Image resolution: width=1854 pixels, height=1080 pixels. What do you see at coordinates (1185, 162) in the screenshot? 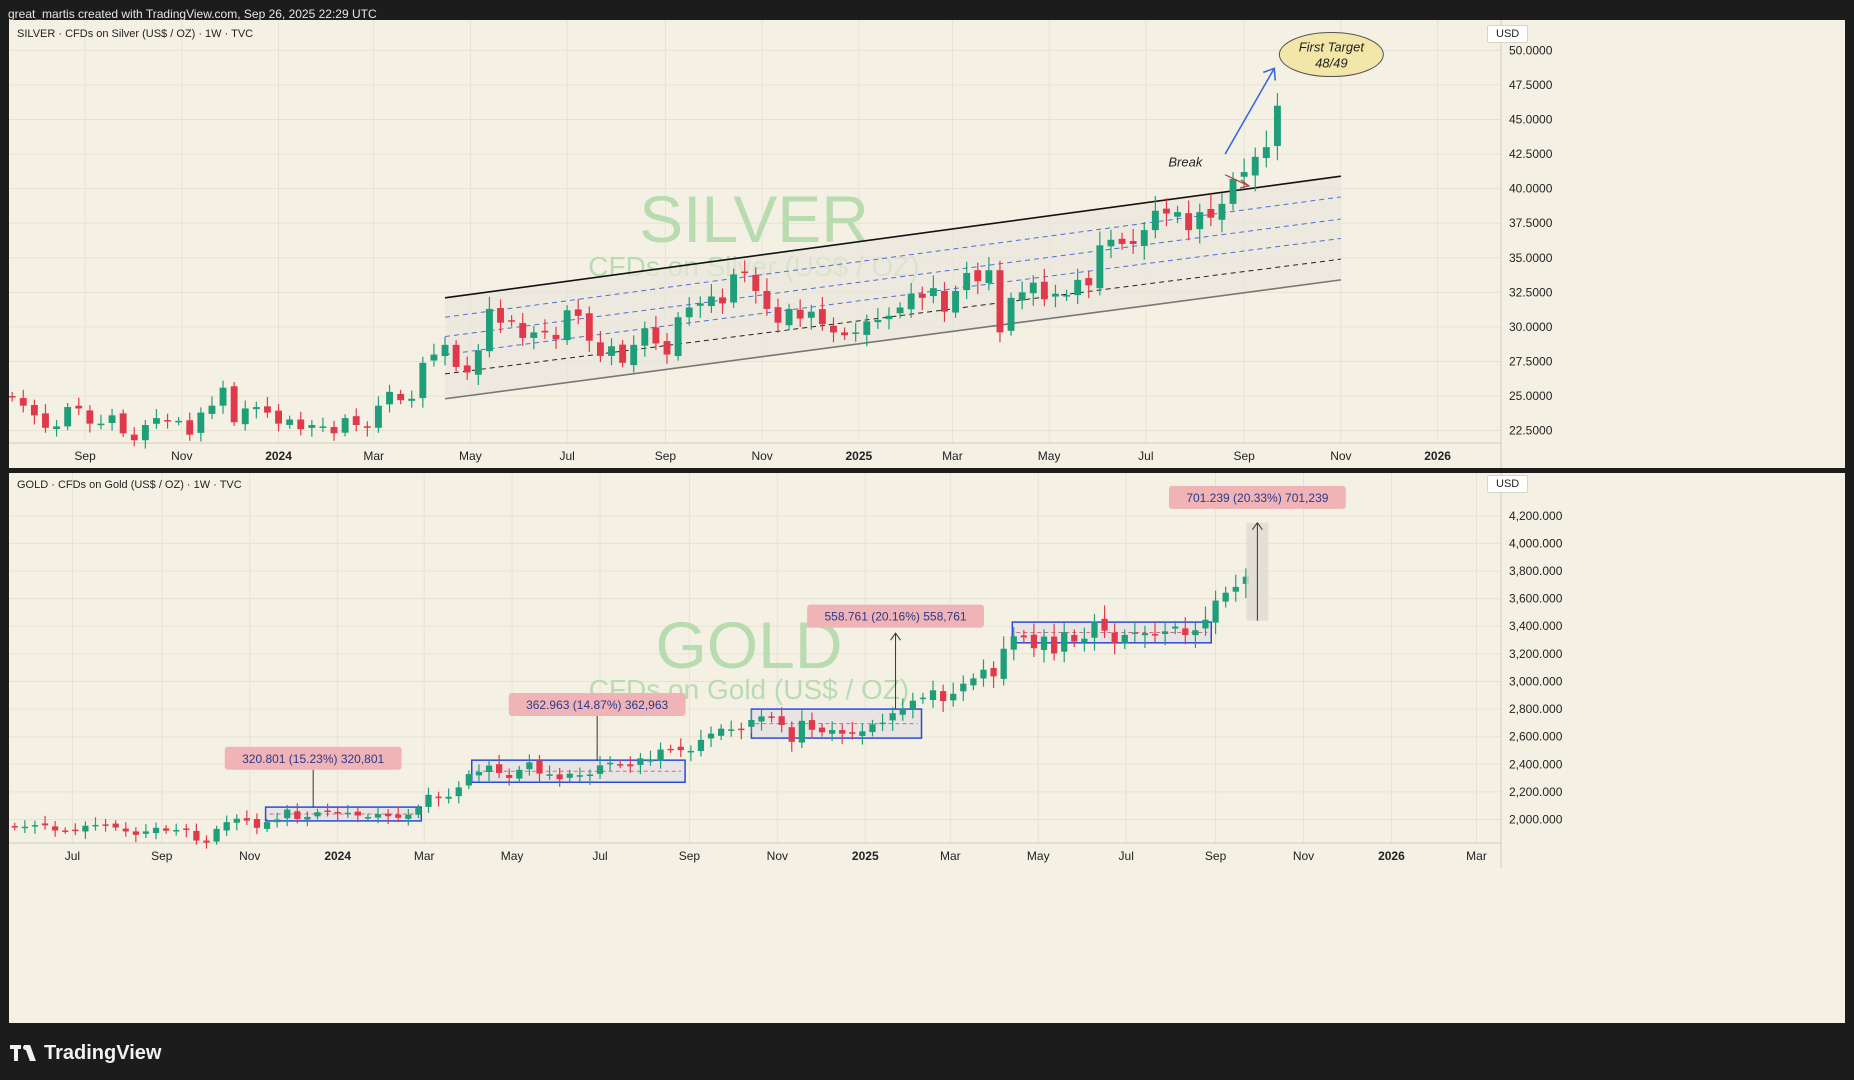
I see `break-label: Break` at bounding box center [1185, 162].